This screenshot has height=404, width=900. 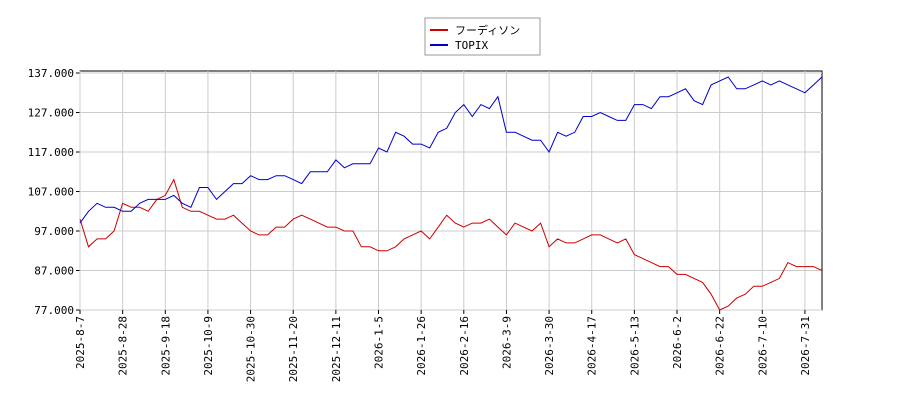 What do you see at coordinates (165, 346) in the screenshot?
I see `x-tick-label: 2025-9-18` at bounding box center [165, 346].